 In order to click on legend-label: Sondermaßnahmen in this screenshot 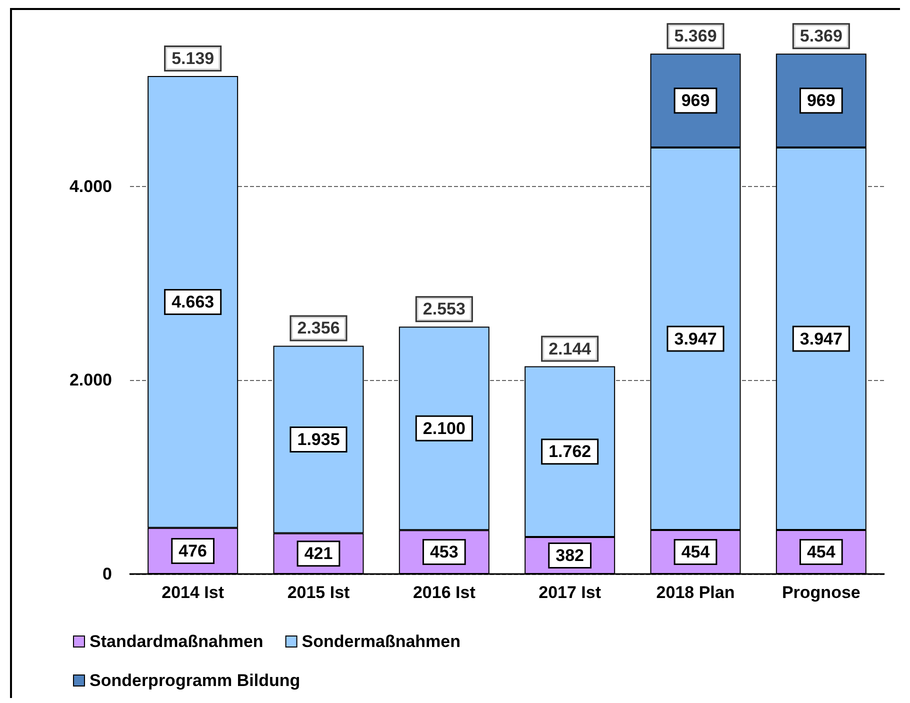, I will do `click(381, 641)`.